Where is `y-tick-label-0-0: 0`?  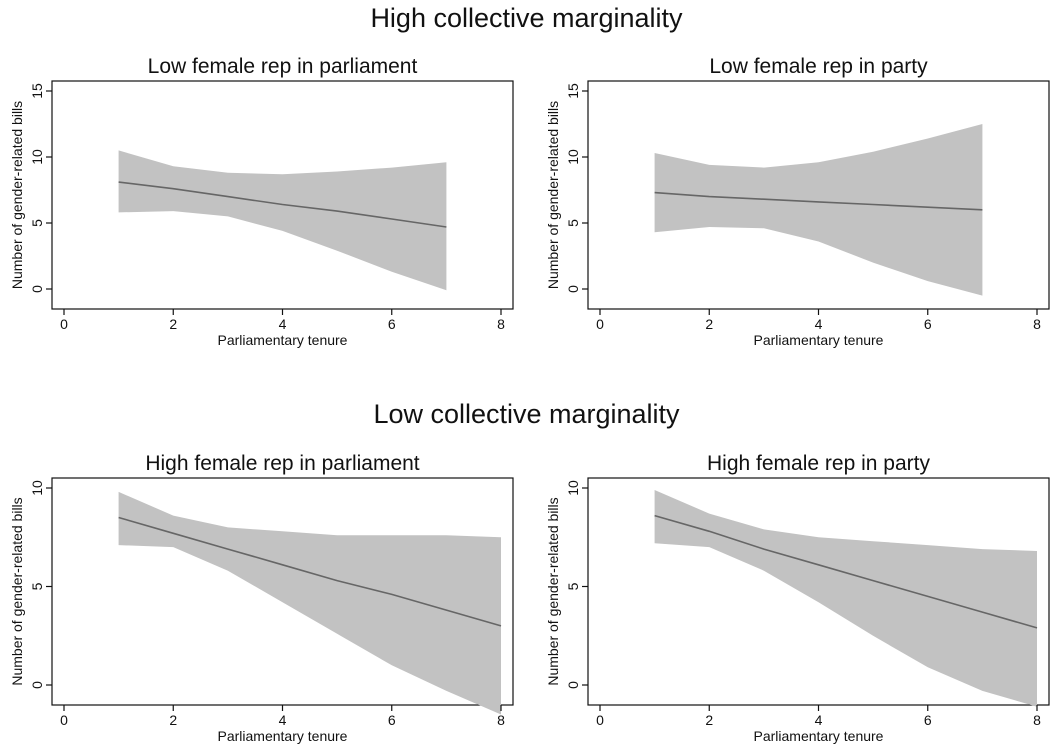
y-tick-label-0-0: 0 is located at coordinates (37, 289).